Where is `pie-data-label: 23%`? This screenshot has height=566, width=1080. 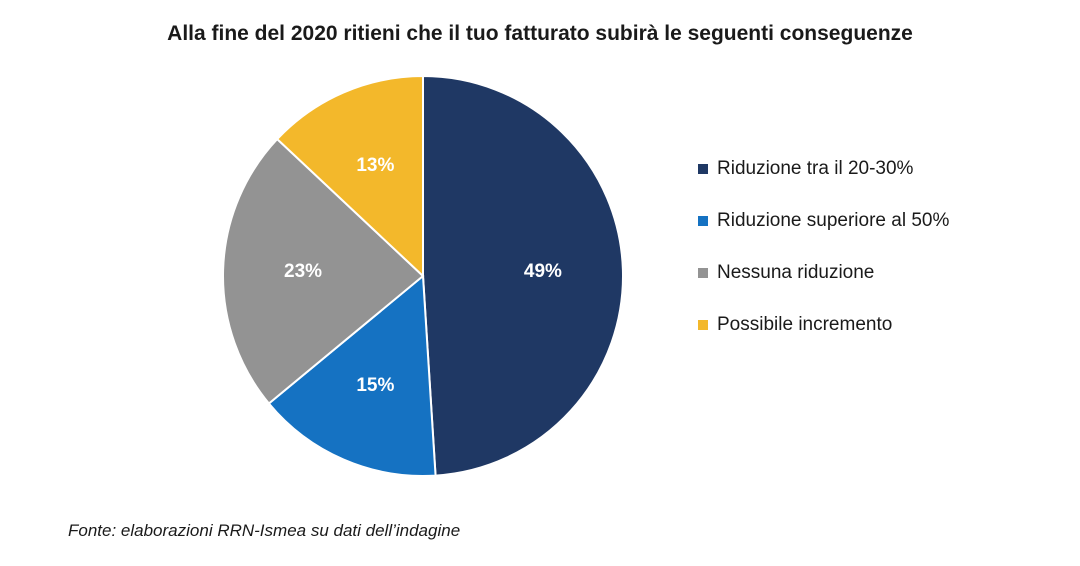 pie-data-label: 23% is located at coordinates (303, 271).